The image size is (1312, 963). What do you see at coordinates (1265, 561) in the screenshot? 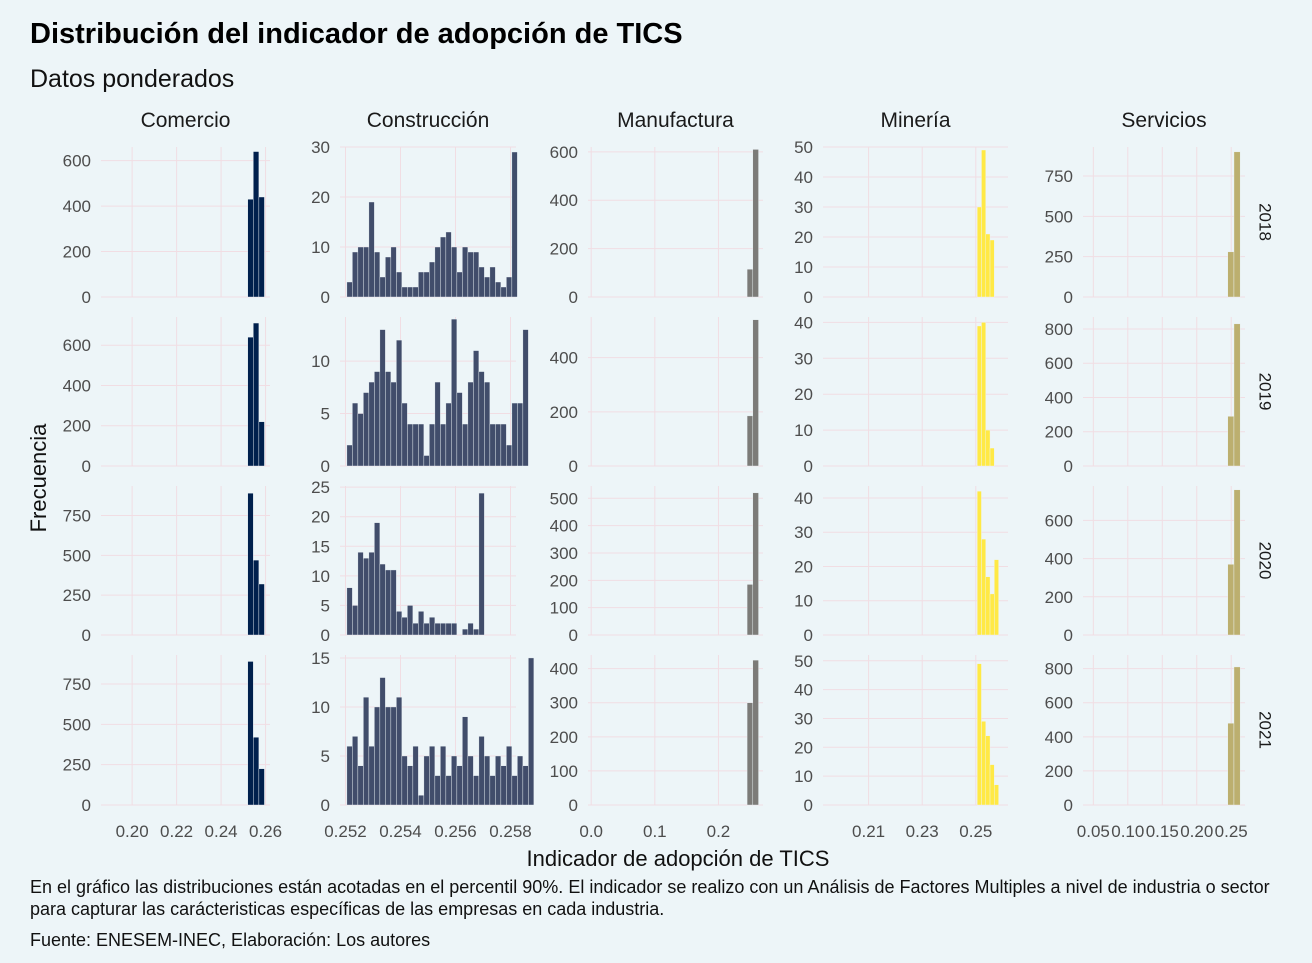
I see `row-label-2020: 2020` at bounding box center [1265, 561].